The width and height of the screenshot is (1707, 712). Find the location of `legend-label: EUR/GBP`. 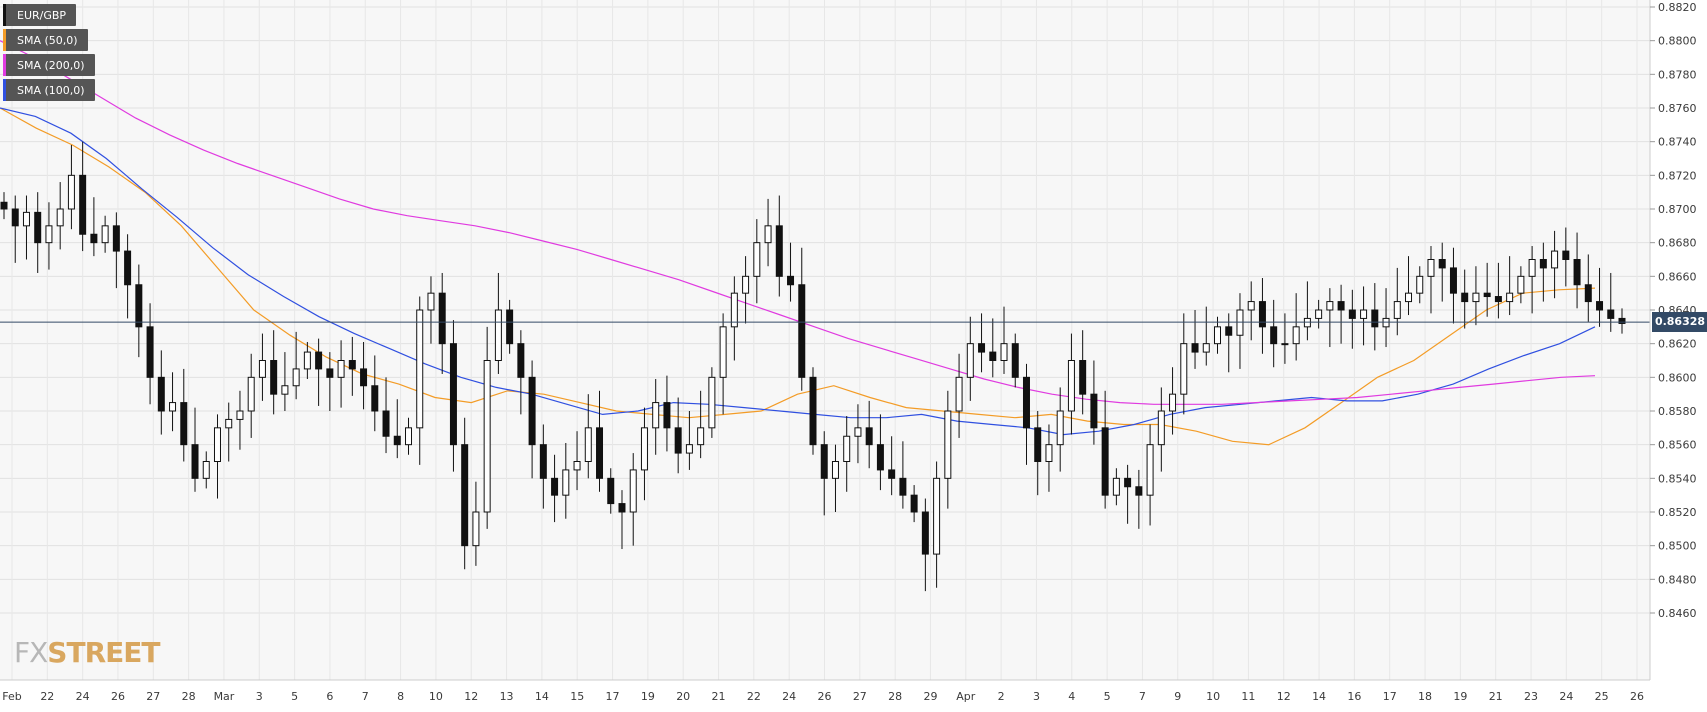

legend-label: EUR/GBP is located at coordinates (42, 15).